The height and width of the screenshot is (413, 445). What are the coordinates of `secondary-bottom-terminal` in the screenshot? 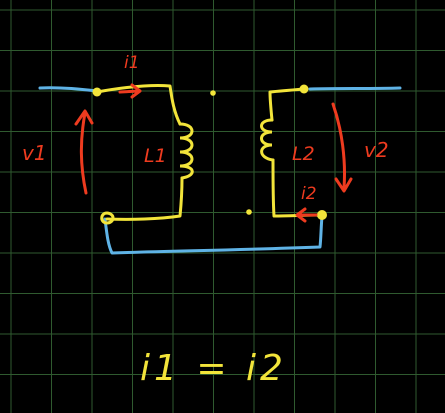 It's located at (322, 215).